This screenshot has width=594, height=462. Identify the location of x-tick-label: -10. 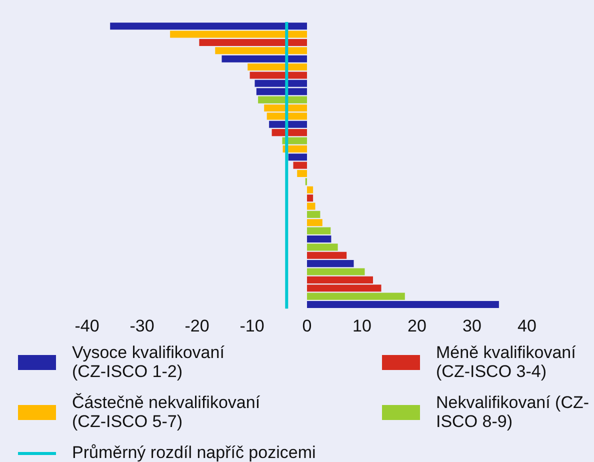
(252, 326).